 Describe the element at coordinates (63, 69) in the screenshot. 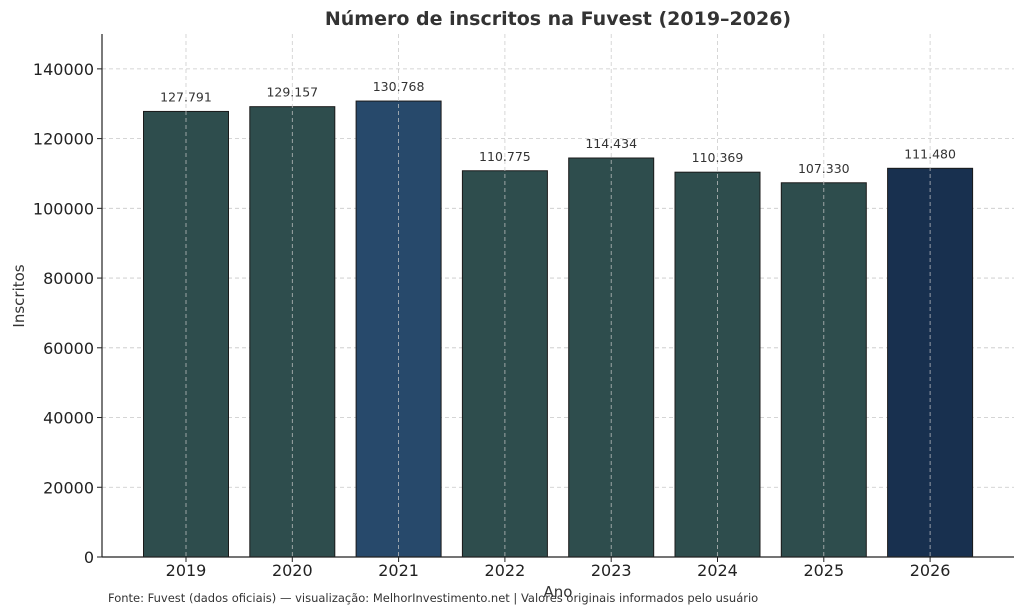

I see `y-tick-label: 140000` at that location.